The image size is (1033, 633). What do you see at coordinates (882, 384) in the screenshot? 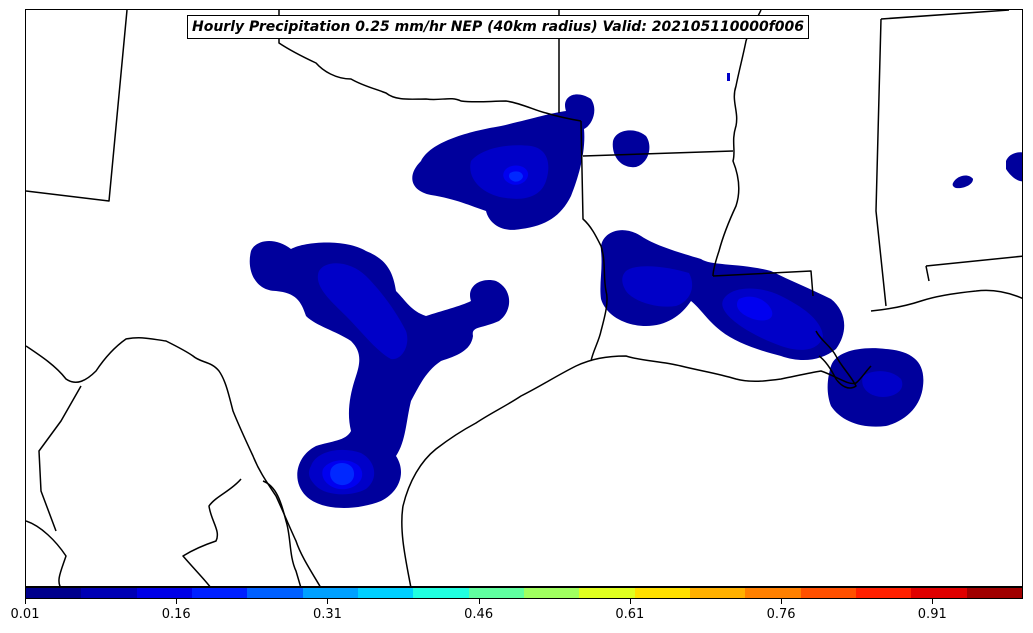
I see `probability-region-gulf-coast-mid` at bounding box center [882, 384].